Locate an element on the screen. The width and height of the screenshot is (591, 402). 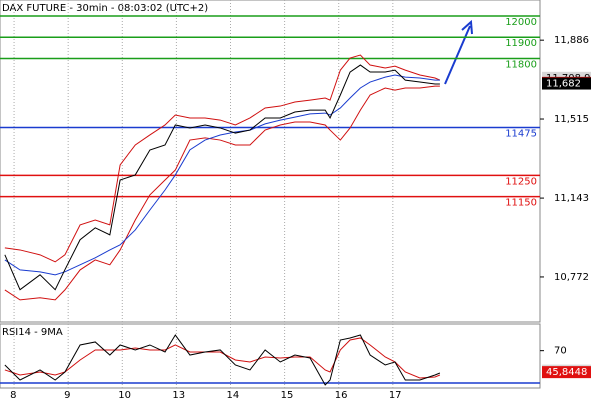
y-tick-label: 11,515 is located at coordinates (571, 119).